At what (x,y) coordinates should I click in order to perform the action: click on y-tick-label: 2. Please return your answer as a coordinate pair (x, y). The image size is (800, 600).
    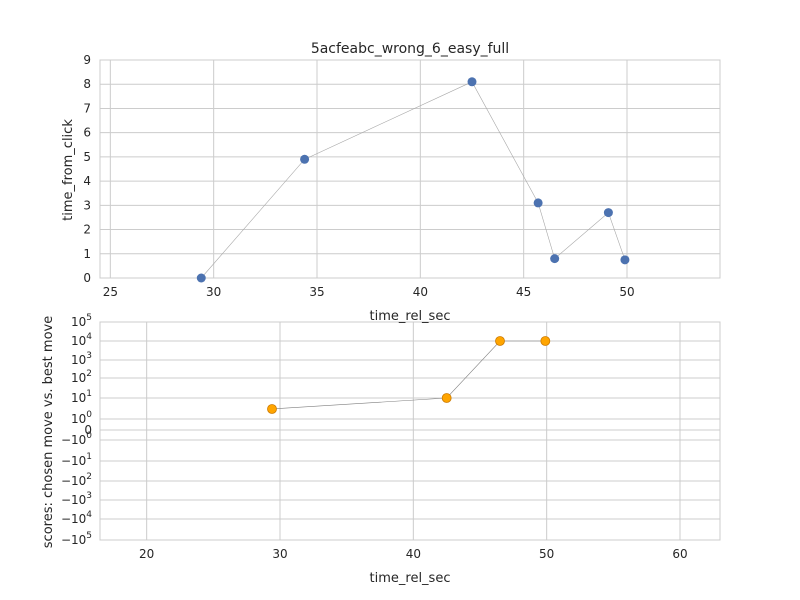
    Looking at the image, I should click on (87, 230).